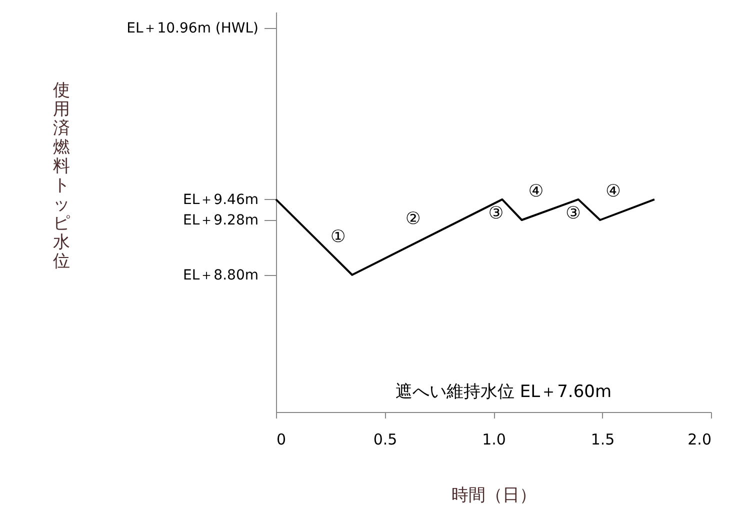  What do you see at coordinates (602, 439) in the screenshot?
I see `x-tick-label: 1.5` at bounding box center [602, 439].